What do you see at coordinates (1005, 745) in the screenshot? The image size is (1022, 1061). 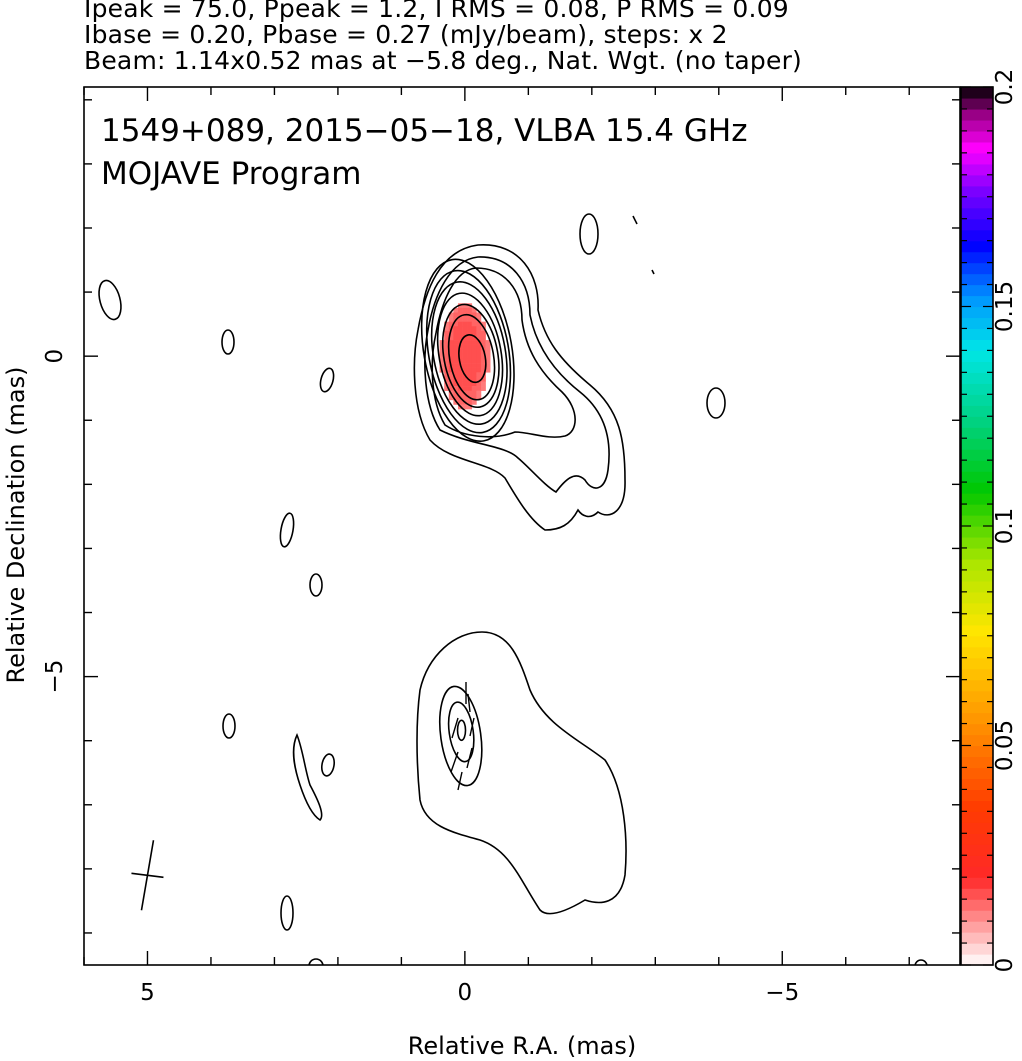 I see `colorbar-tick-label: 0.05` at bounding box center [1005, 745].